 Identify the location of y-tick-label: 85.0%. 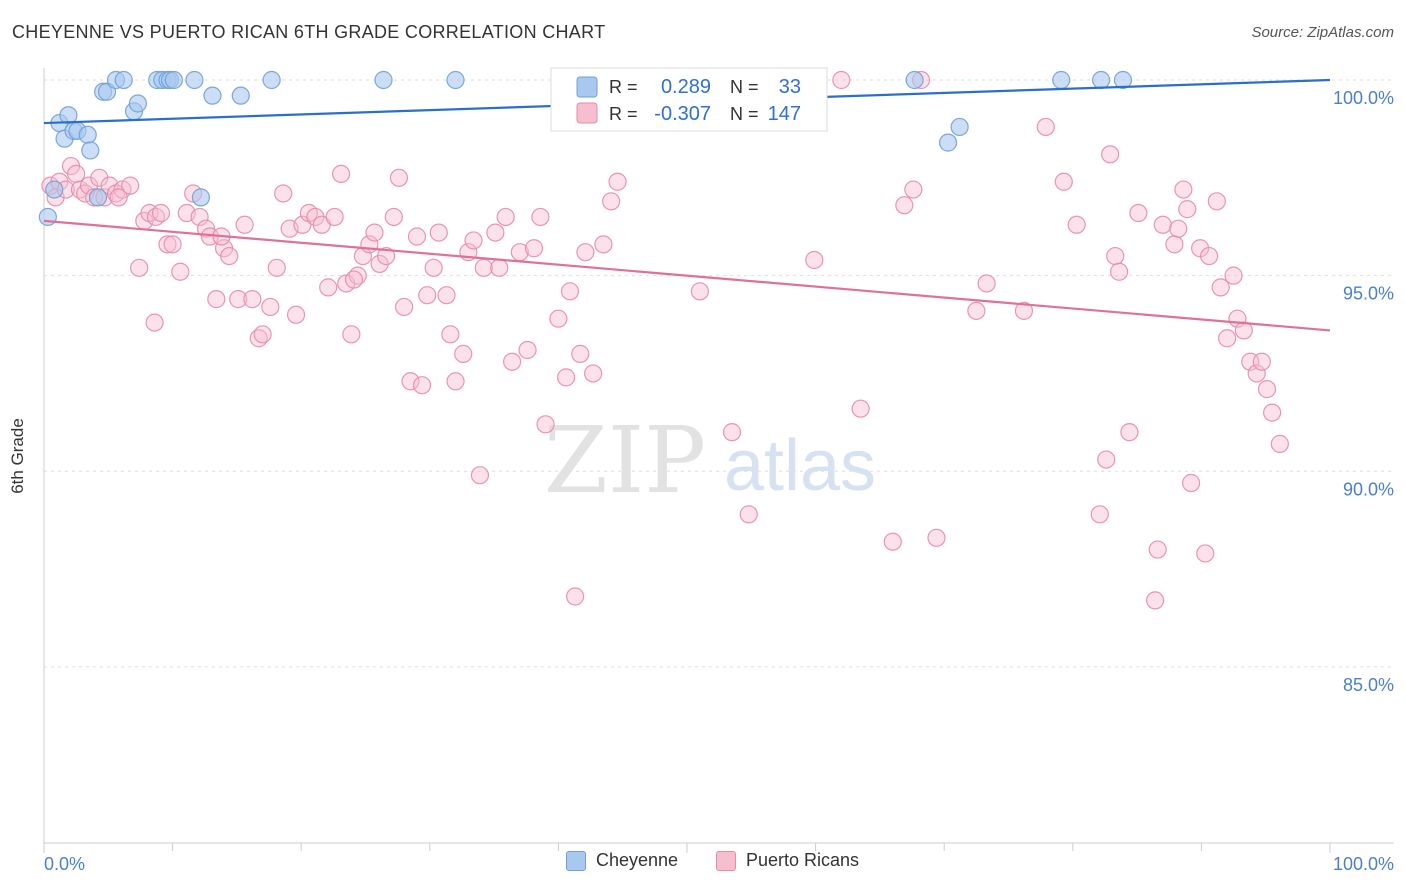
(1368, 685).